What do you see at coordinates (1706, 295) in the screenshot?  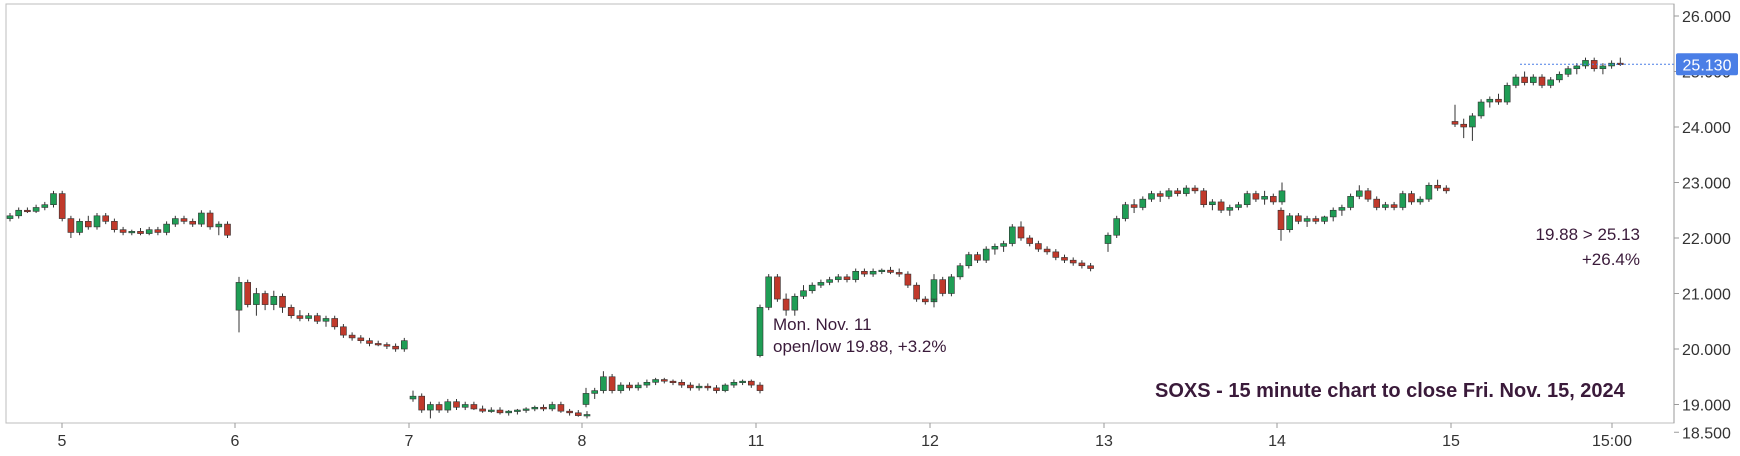 I see `y-tick-label: 21.000` at bounding box center [1706, 295].